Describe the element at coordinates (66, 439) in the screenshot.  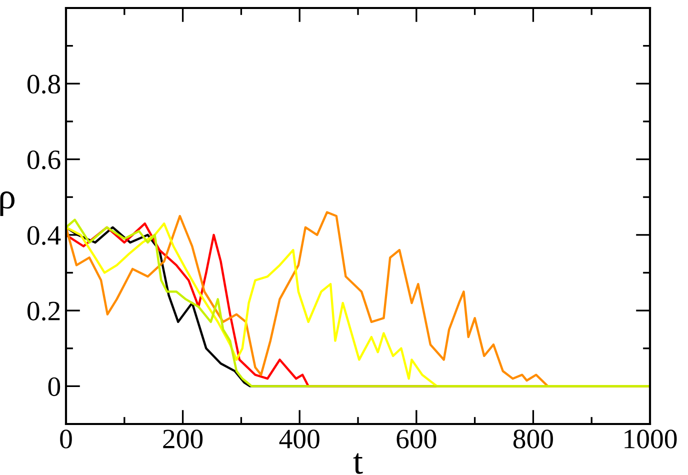
I see `x-tick-label: 0` at that location.